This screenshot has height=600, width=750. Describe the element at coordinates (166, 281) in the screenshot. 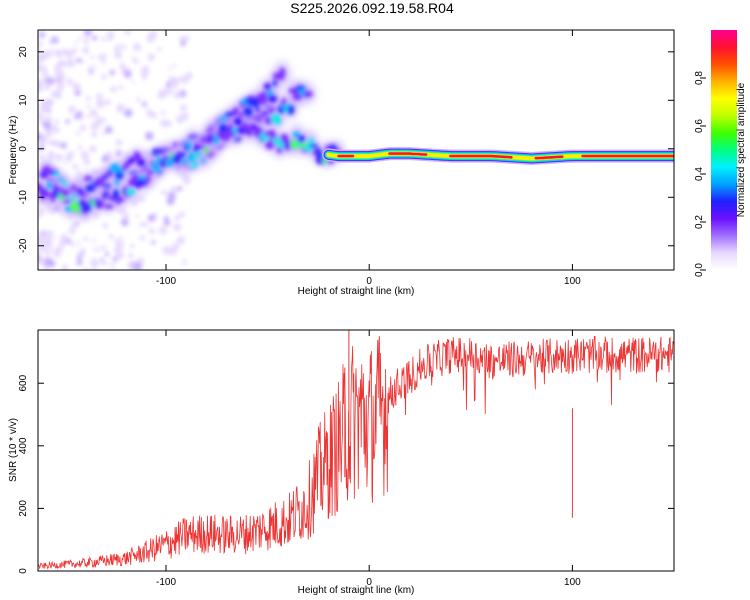

I see `x-tick-label: -100` at that location.